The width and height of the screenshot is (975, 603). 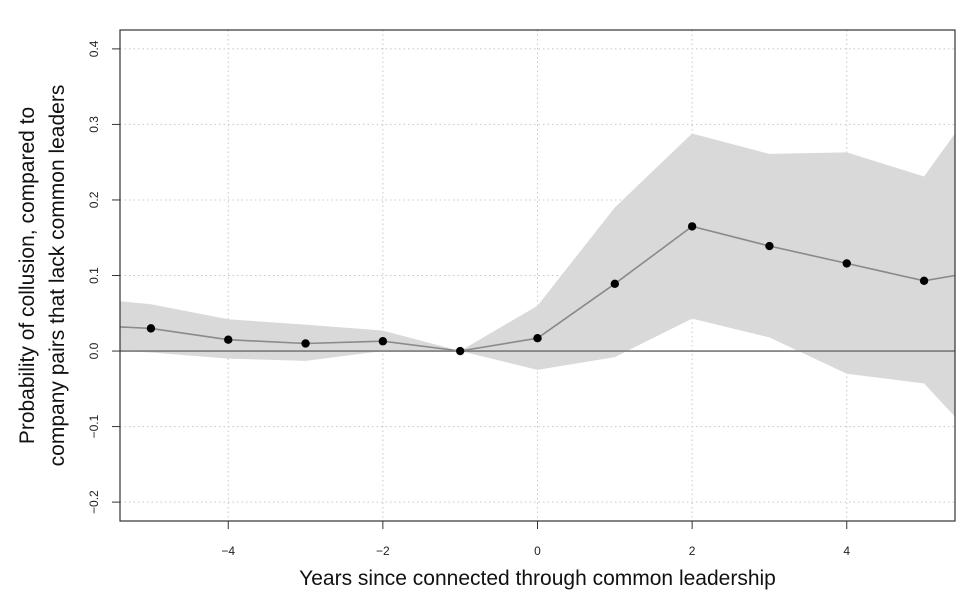 I want to click on y-tick-label: −0.2, so click(x=94, y=502).